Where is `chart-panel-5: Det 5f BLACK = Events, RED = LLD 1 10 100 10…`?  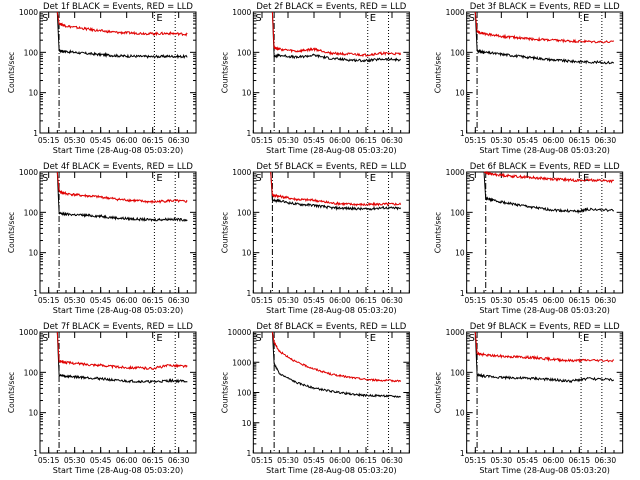 chart-panel-5: Det 5f BLACK = Events, RED = LLD 1 10 100 10… is located at coordinates (315, 238).